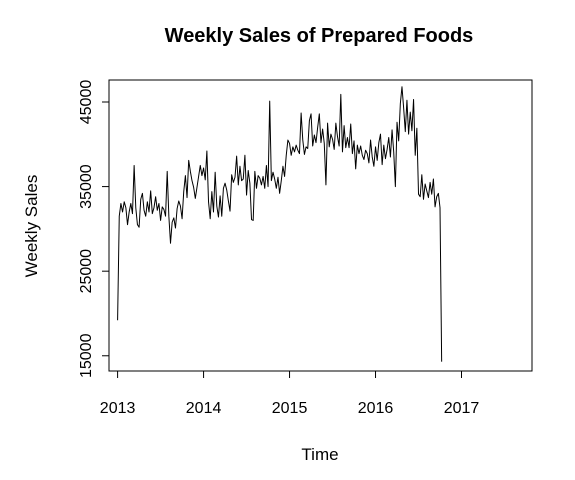 The height and width of the screenshot is (480, 575). What do you see at coordinates (319, 454) in the screenshot?
I see `x-axis-label: Time` at bounding box center [319, 454].